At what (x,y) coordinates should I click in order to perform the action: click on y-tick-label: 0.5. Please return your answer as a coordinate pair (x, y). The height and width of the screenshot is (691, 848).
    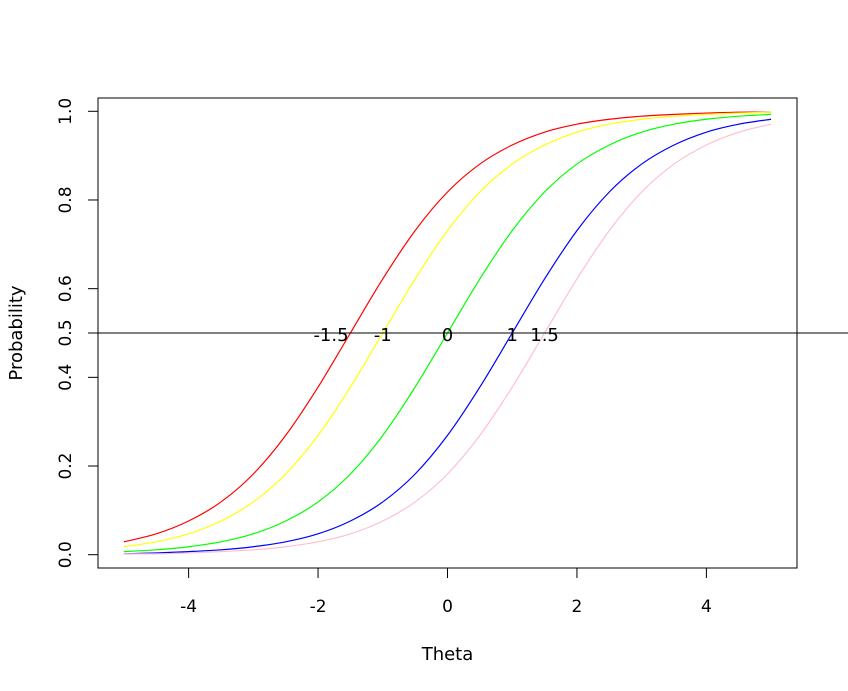
    Looking at the image, I should click on (66, 332).